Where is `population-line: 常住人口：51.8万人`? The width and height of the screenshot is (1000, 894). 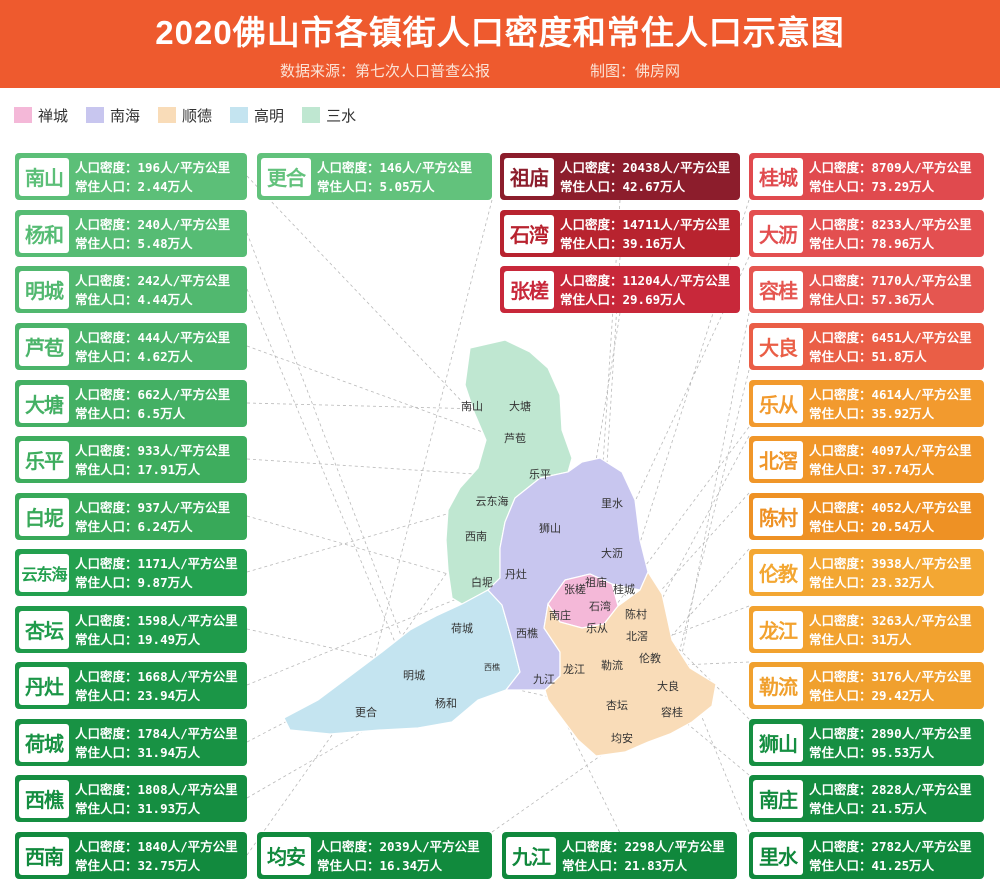
population-line: 常住人口：51.8万人 is located at coordinates (868, 356).